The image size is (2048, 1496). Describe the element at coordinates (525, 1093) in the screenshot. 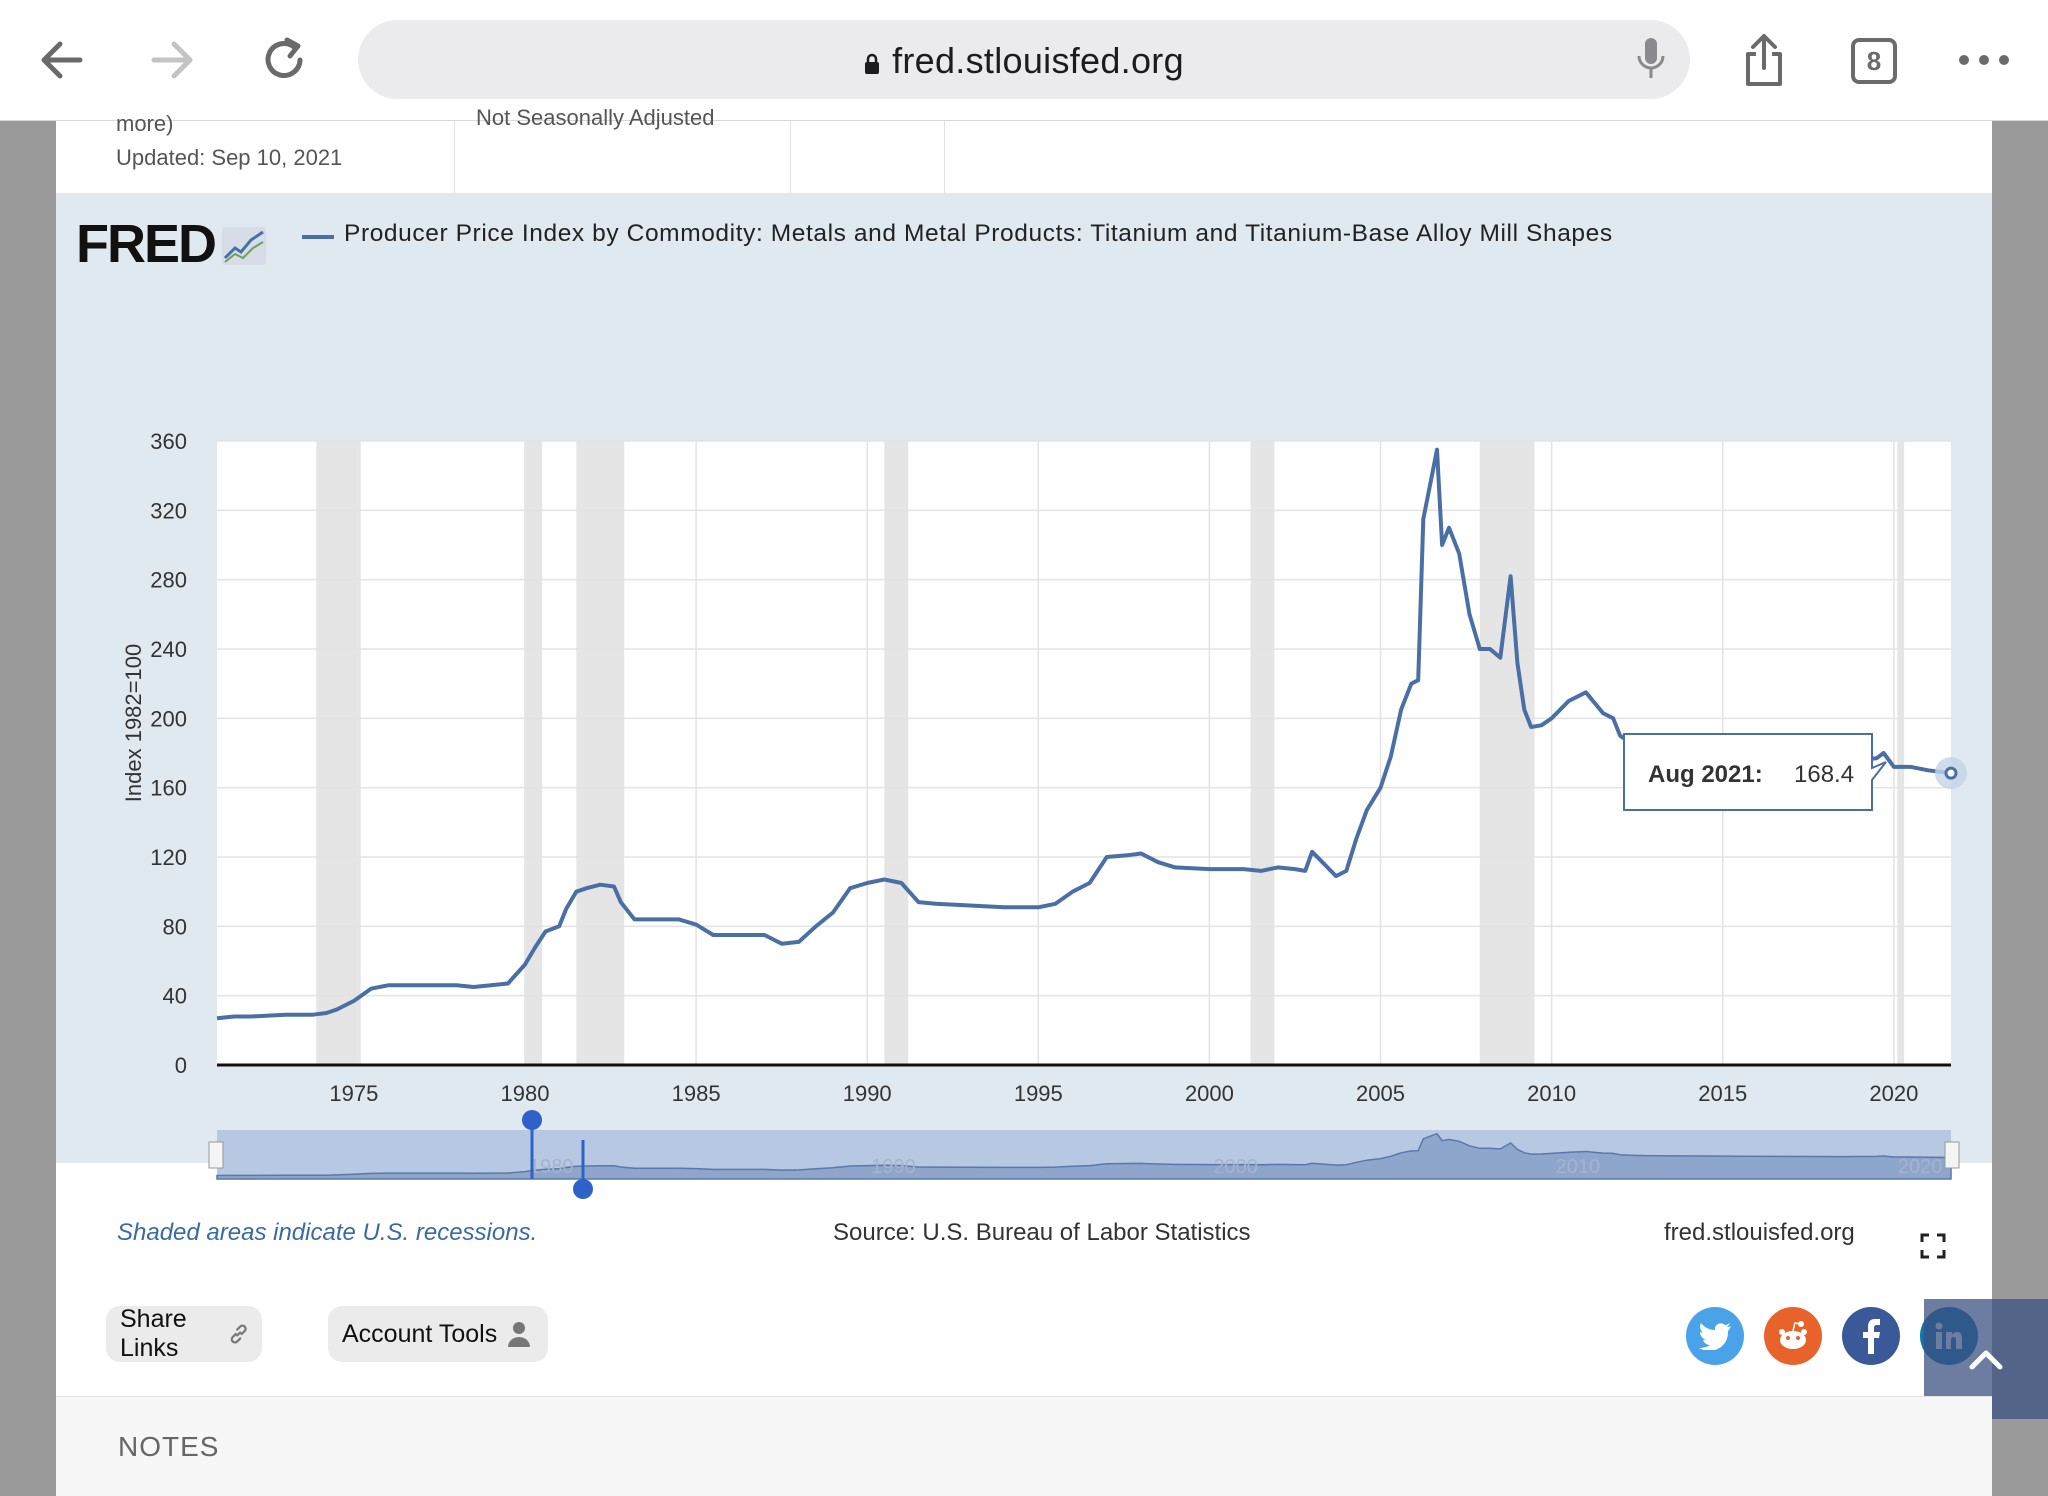

I see `x-tick-label: 1980` at that location.